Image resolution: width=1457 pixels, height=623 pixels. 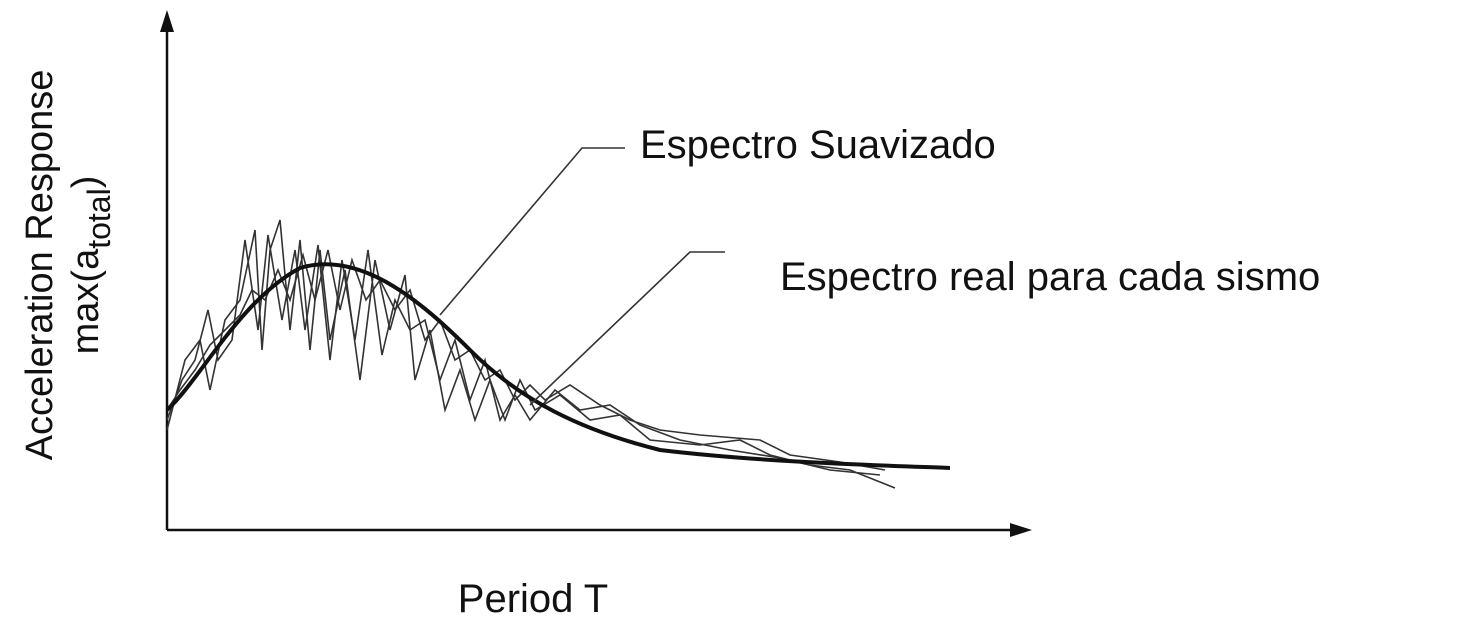 What do you see at coordinates (818, 145) in the screenshot?
I see `annotation: Espectro Suavizado` at bounding box center [818, 145].